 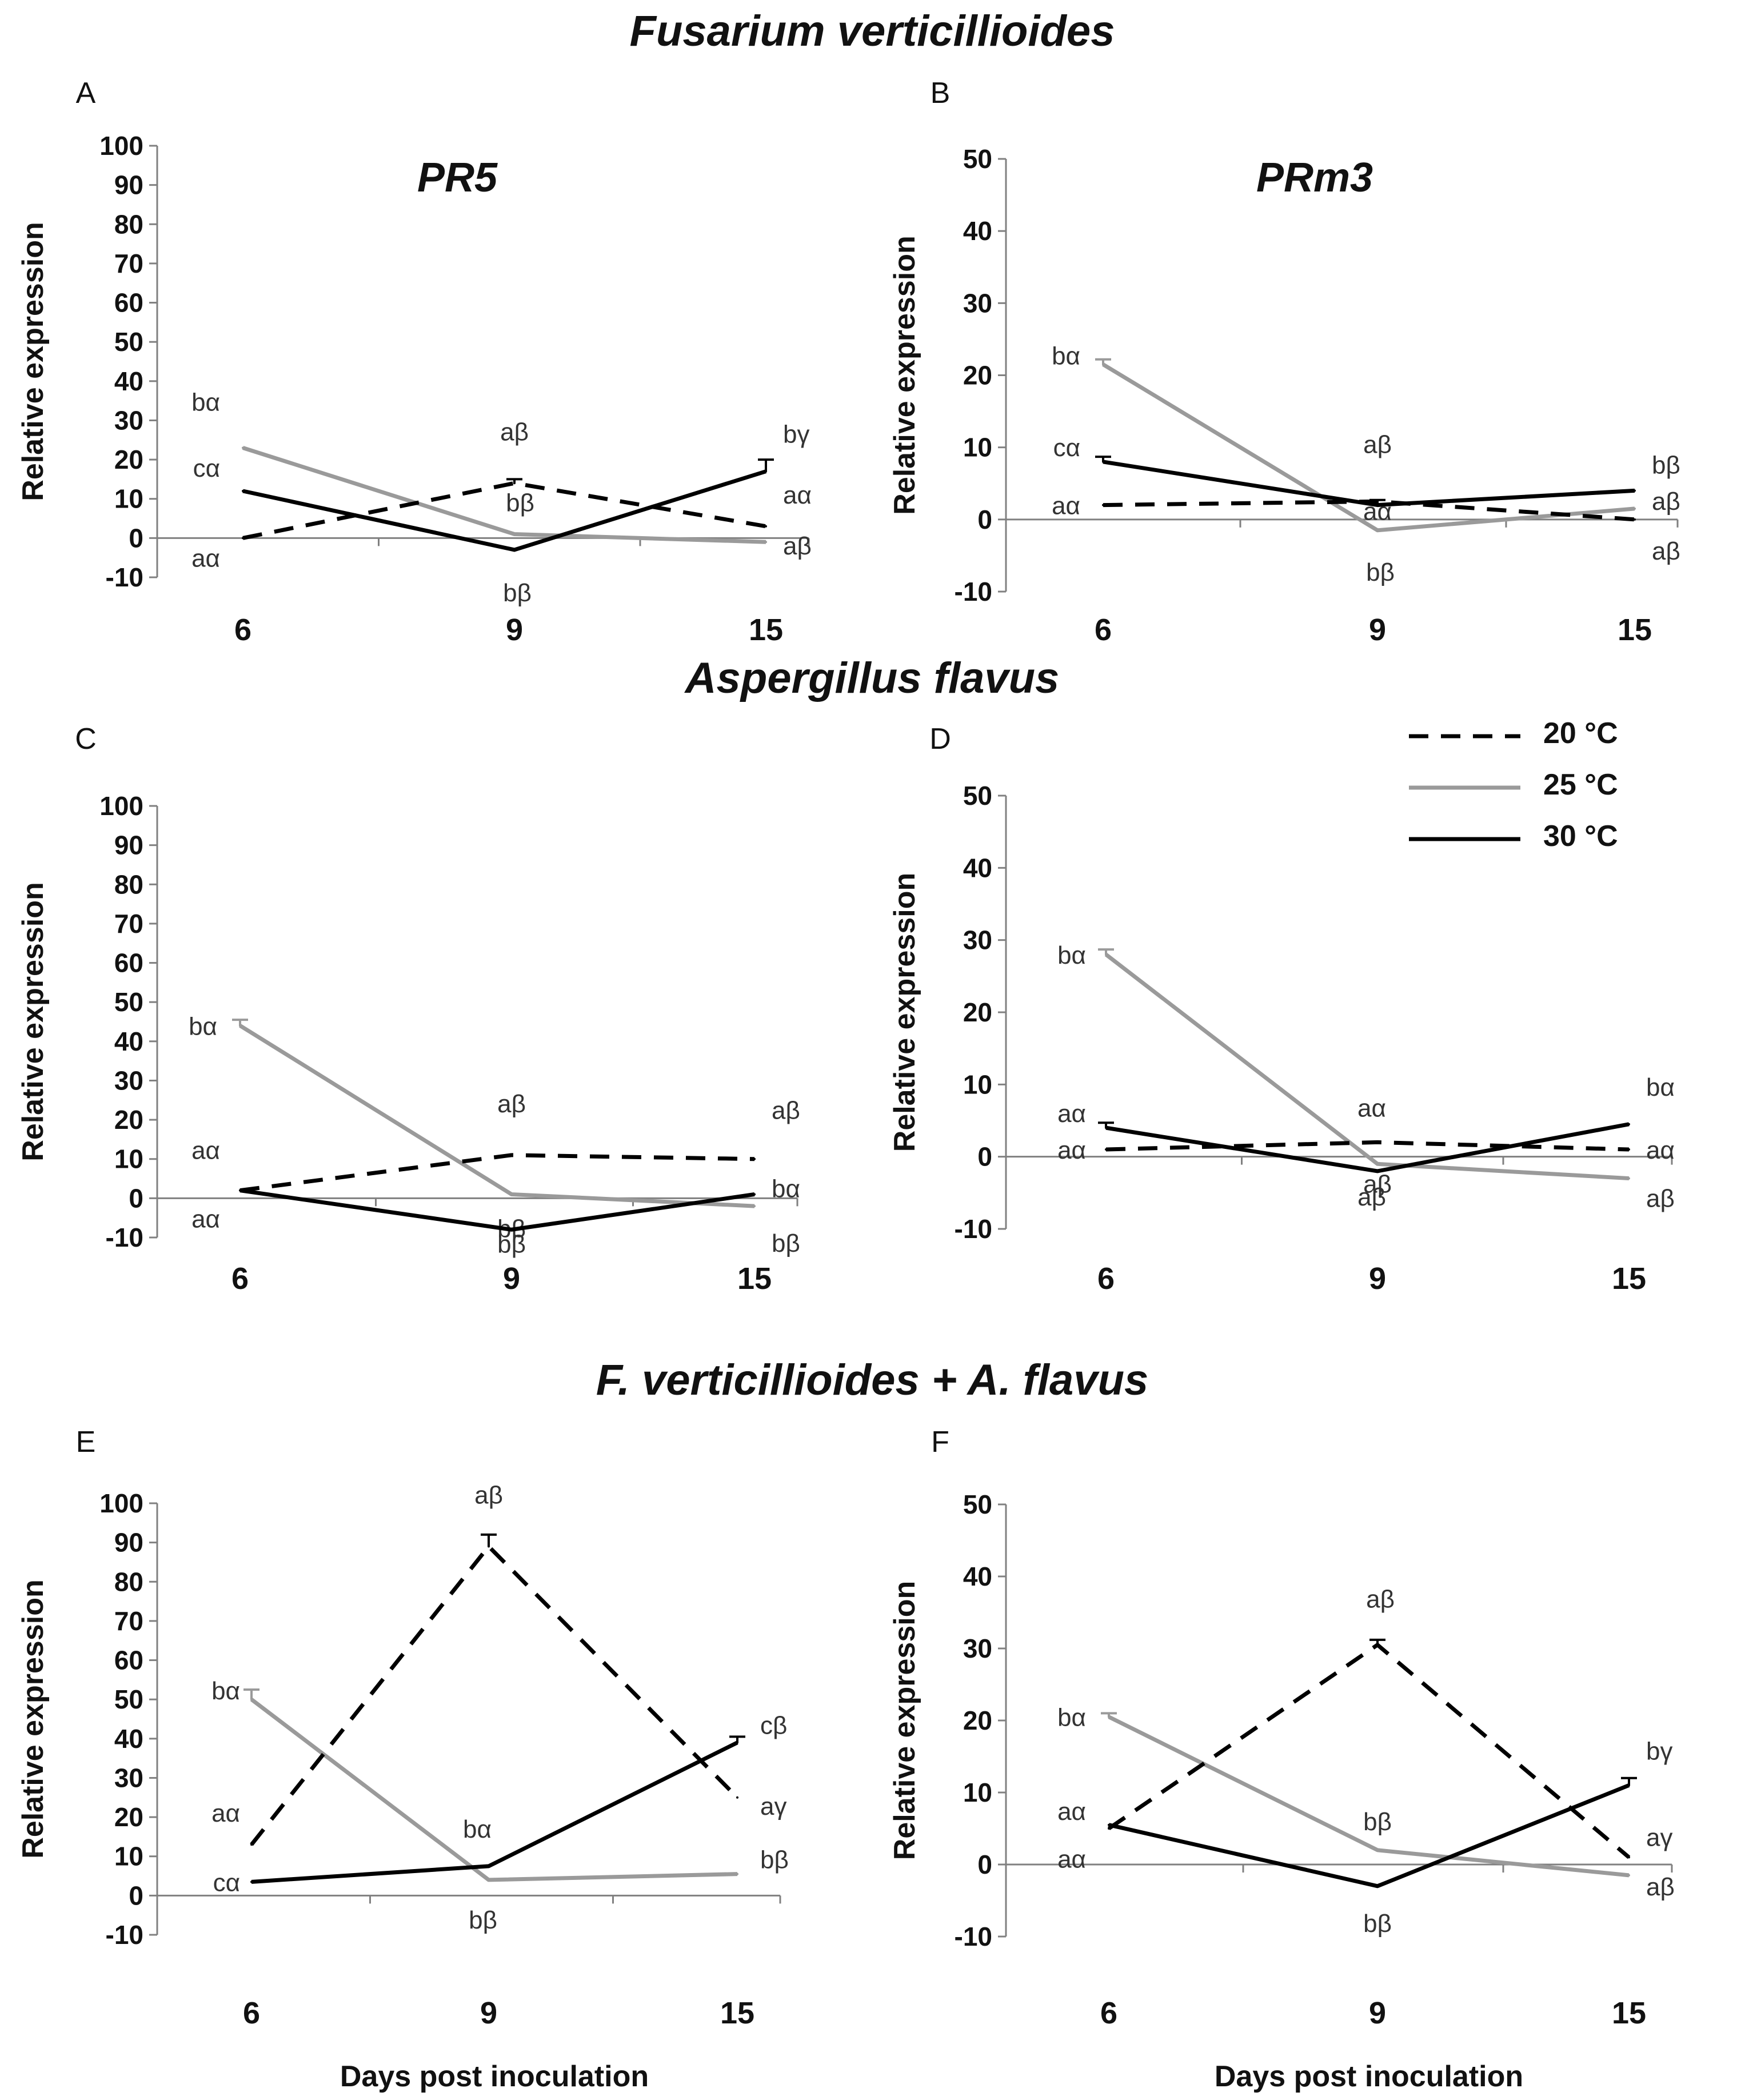 I want to click on legend: 20 °C 25 °C 30 °C, so click(x=1513, y=785).